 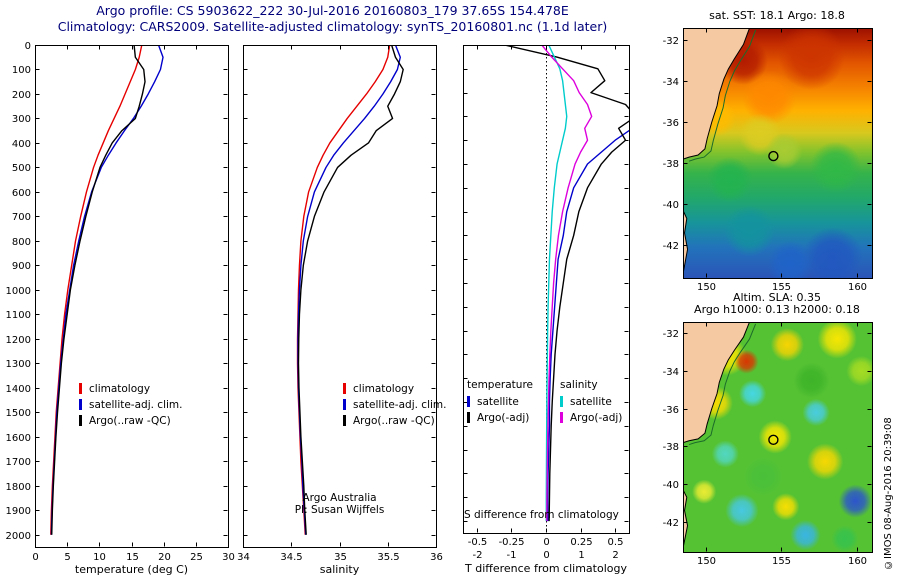 What do you see at coordinates (888, 493) in the screenshot?
I see `imos-watermark: ©IMOS 08-Aug-2016 20:39:08` at bounding box center [888, 493].